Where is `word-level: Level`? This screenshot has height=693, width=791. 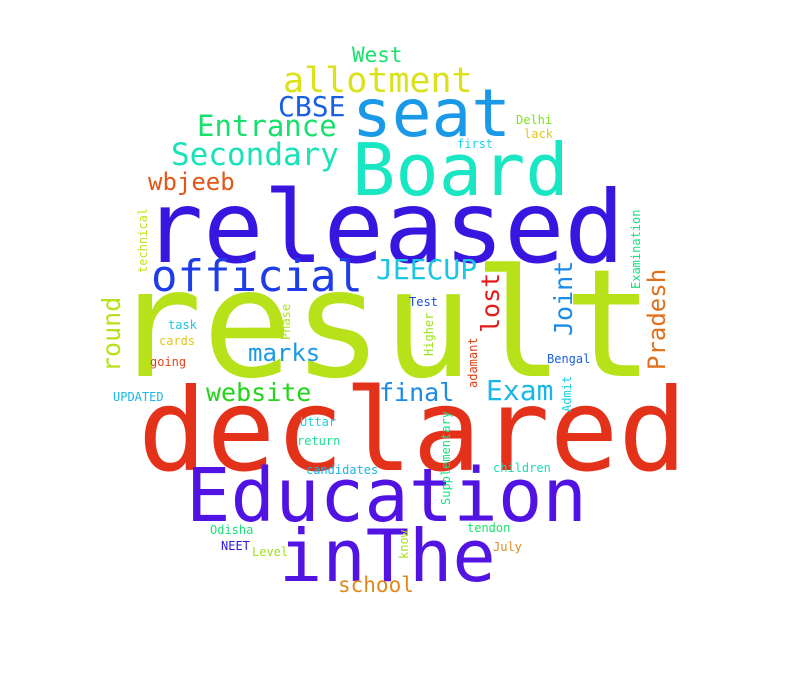 word-level: Level is located at coordinates (270, 552).